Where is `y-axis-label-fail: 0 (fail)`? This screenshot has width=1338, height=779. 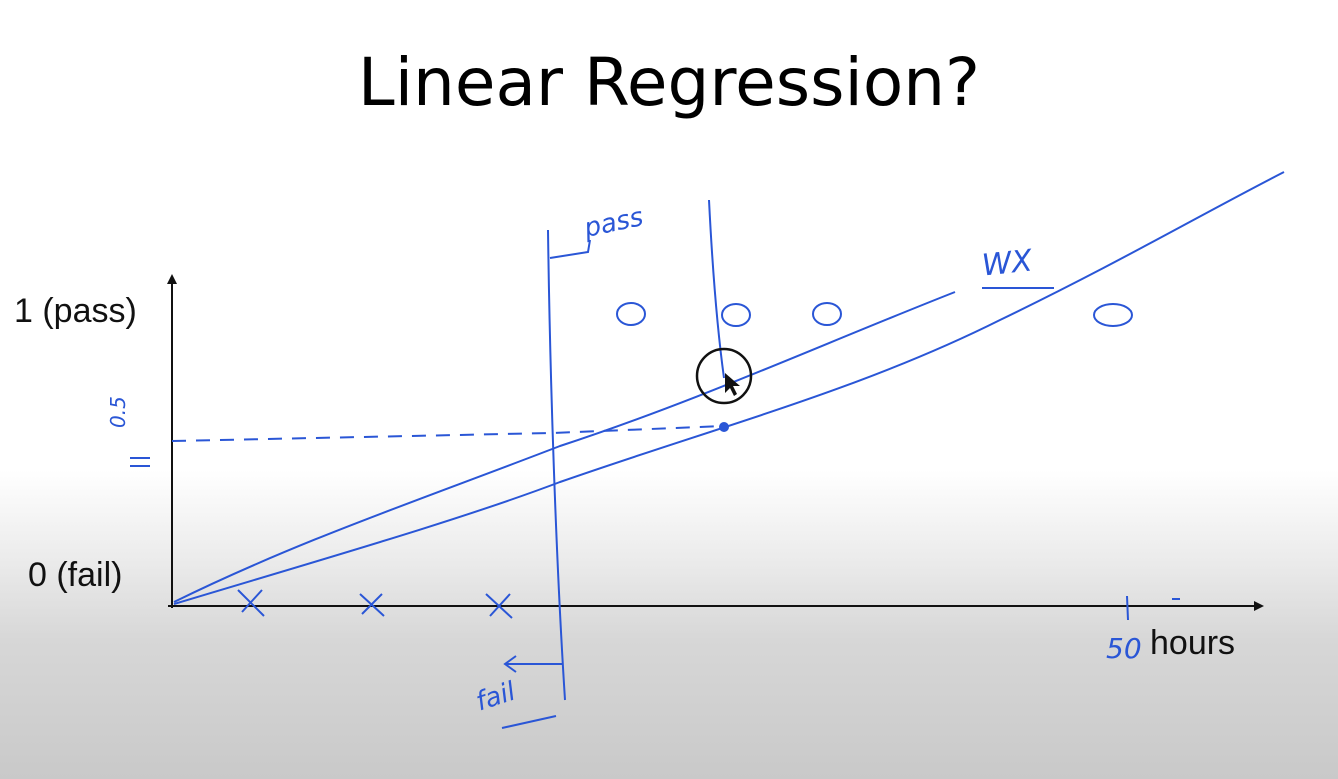 y-axis-label-fail: 0 (fail) is located at coordinates (75, 575).